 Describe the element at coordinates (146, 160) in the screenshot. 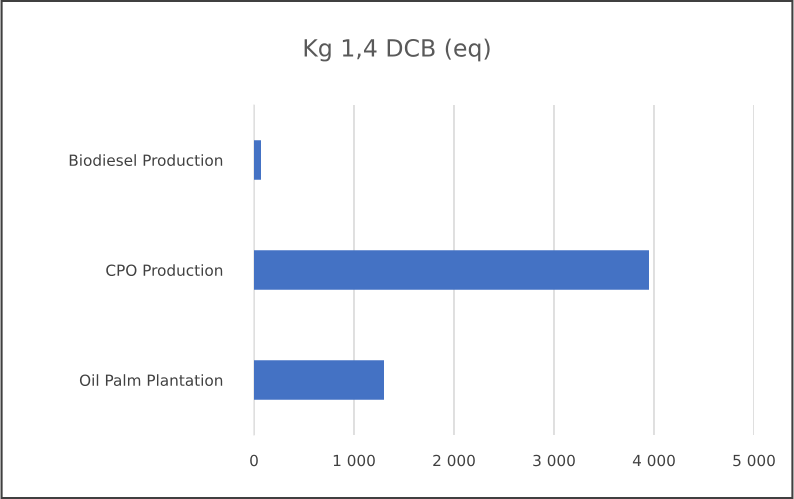

I see `y-tick-label: Biodiesel Production` at that location.